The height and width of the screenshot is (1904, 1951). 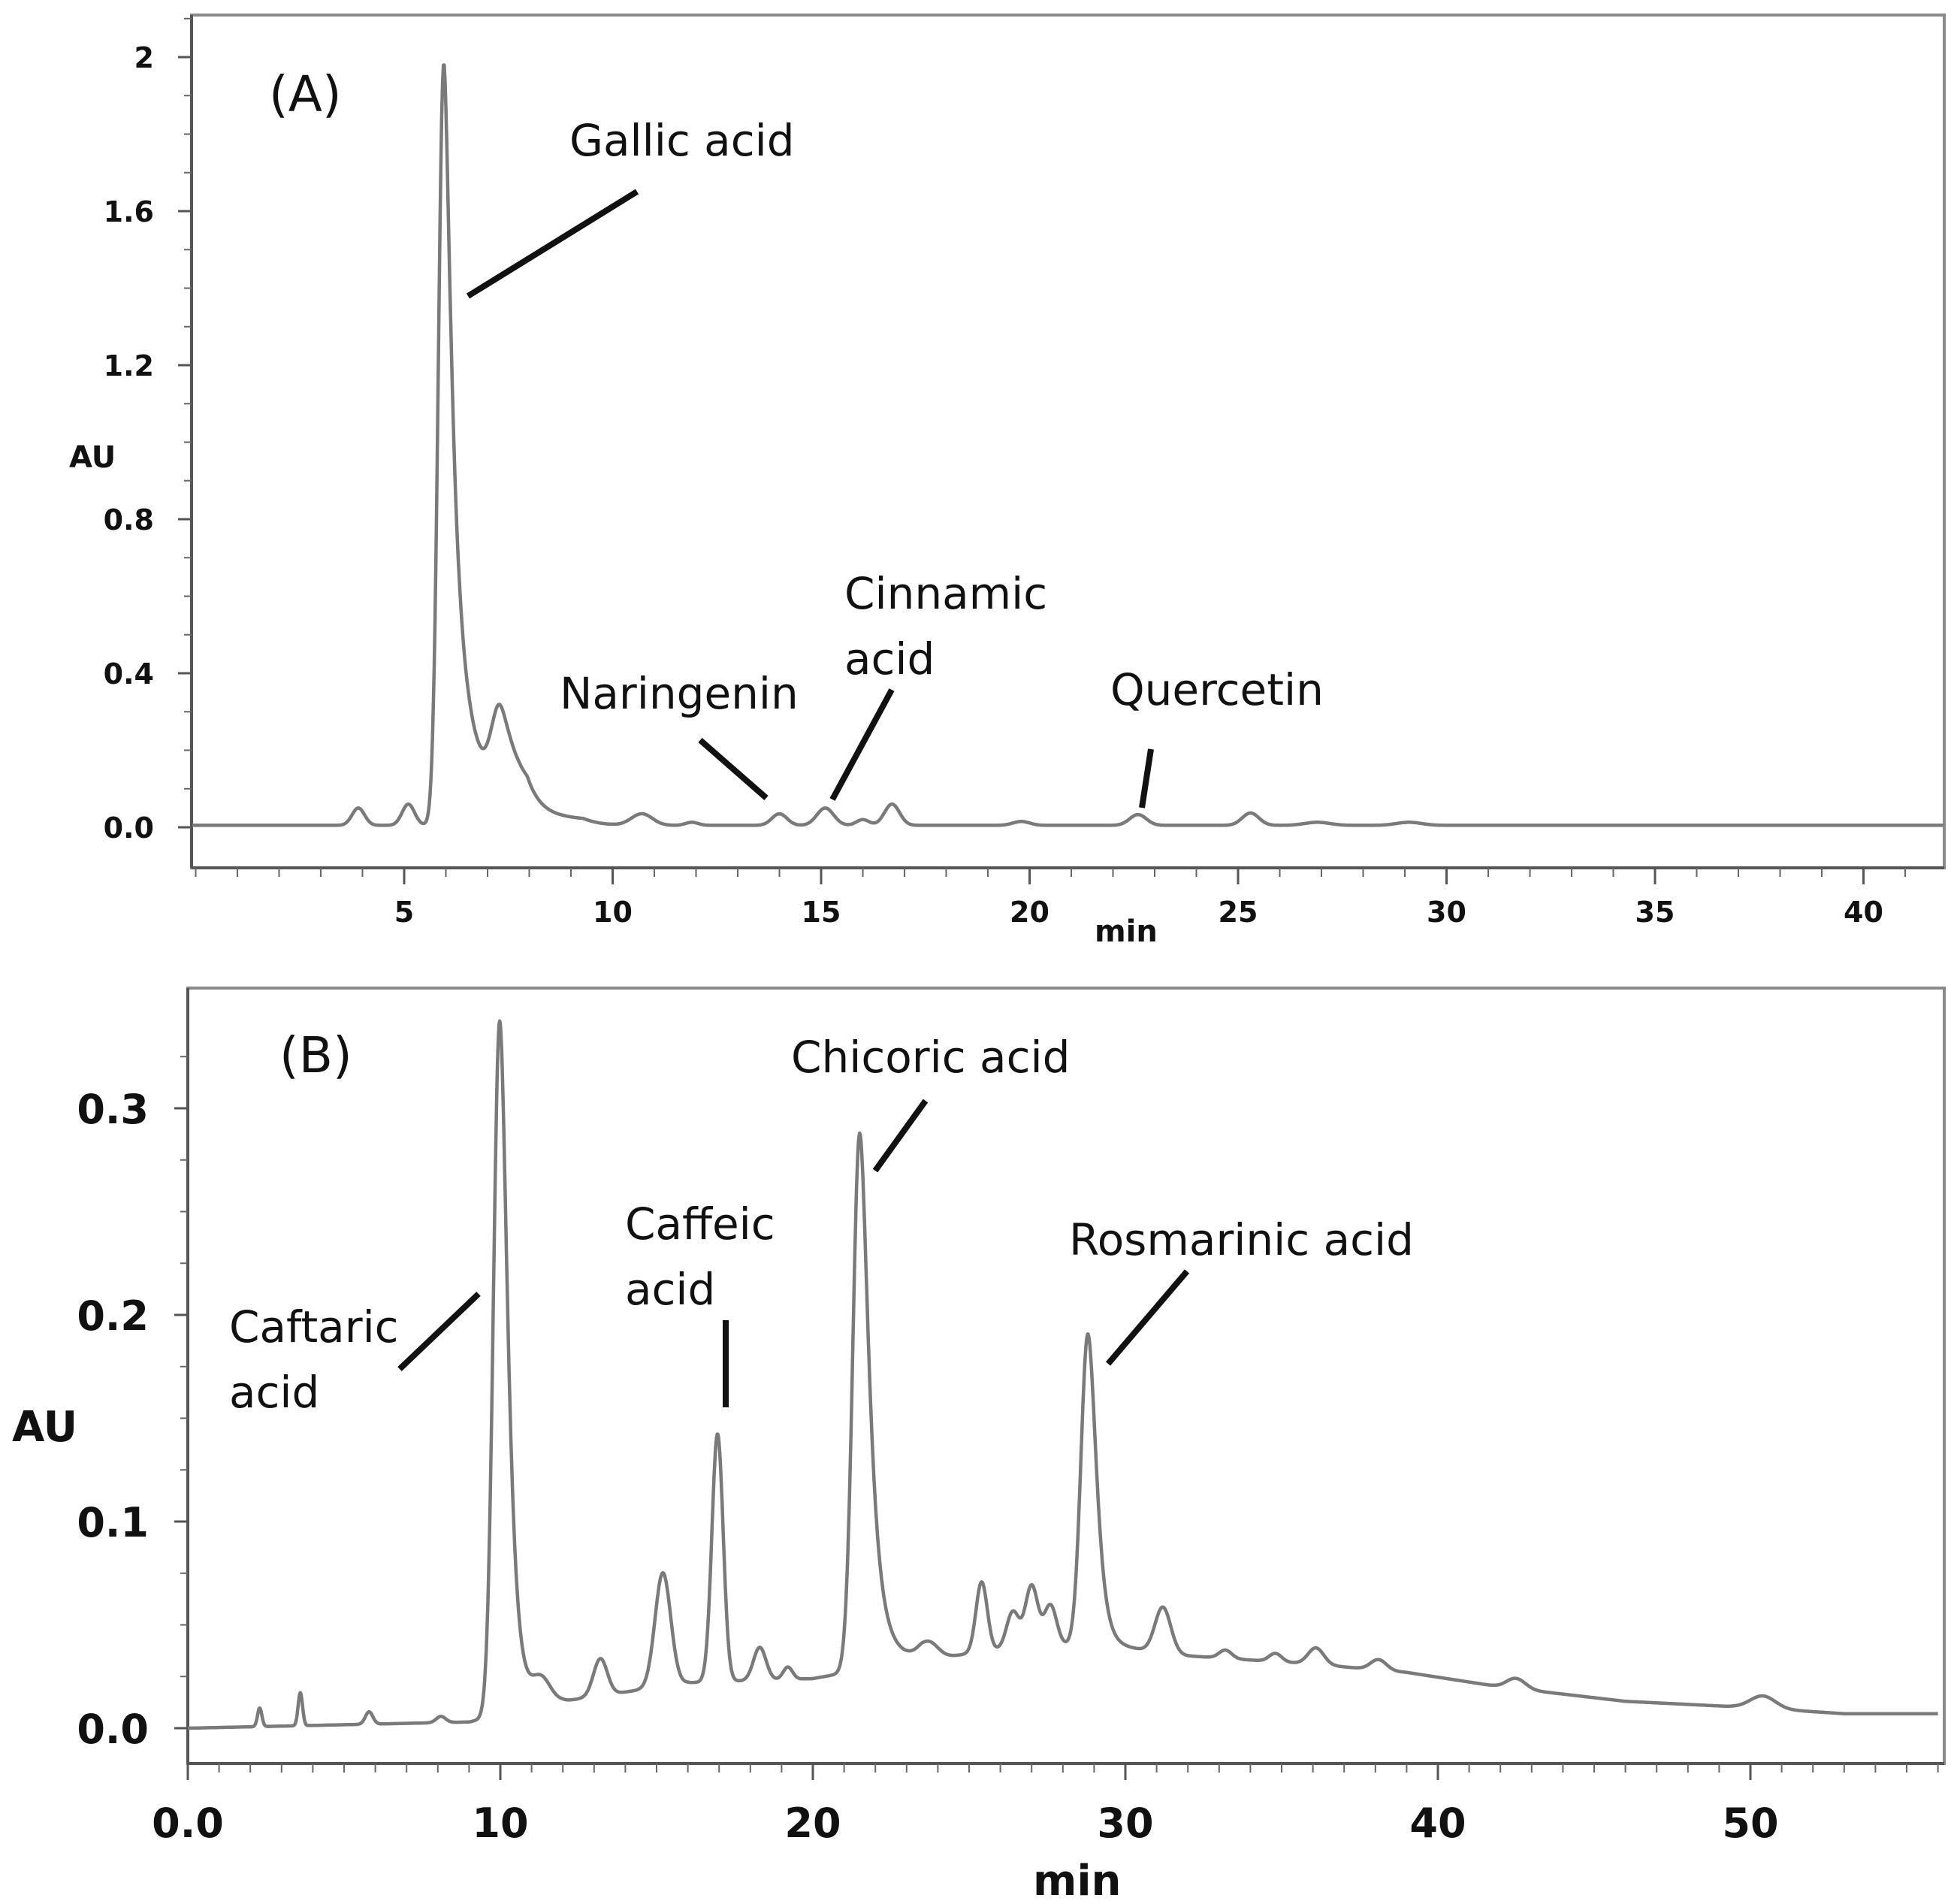 What do you see at coordinates (679, 734) in the screenshot?
I see `annotation-naringenin: Naringenin` at bounding box center [679, 734].